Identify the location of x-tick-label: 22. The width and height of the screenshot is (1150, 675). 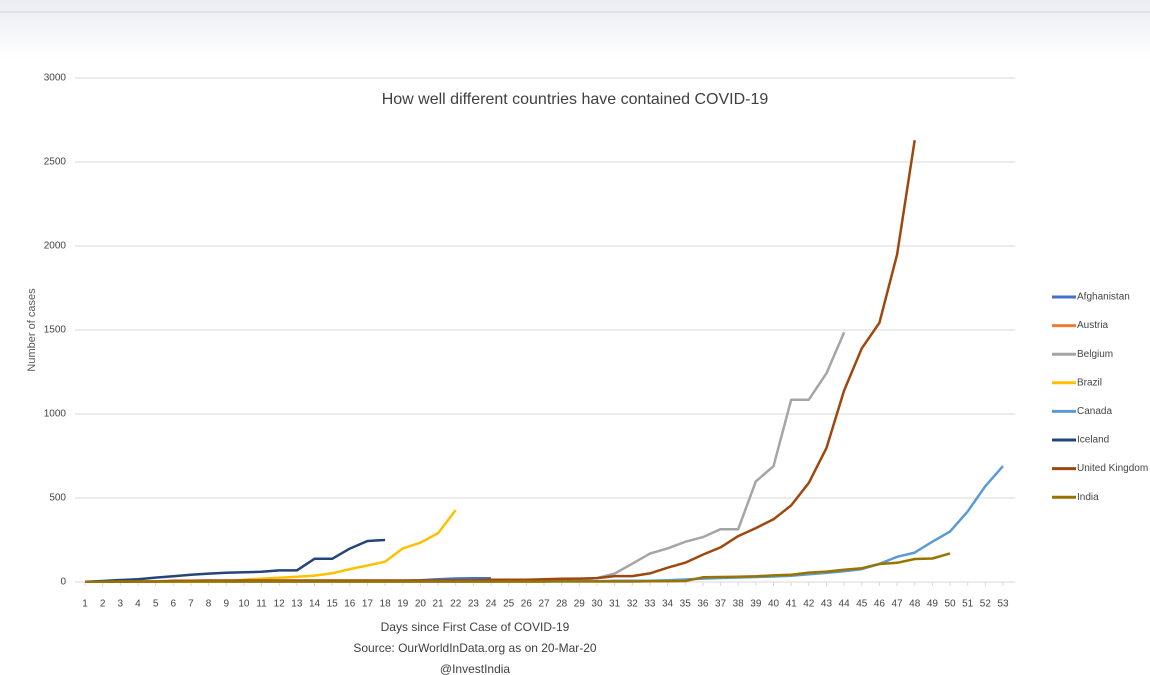
(456, 604).